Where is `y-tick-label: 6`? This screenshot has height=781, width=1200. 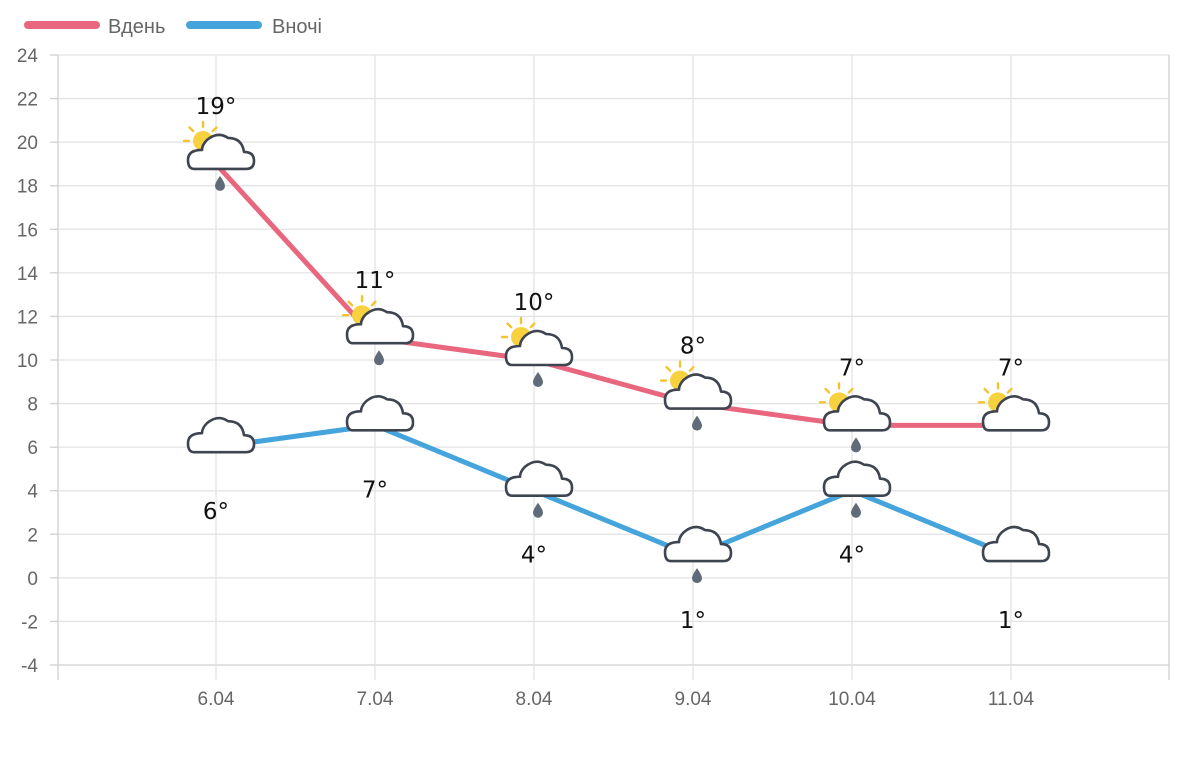 y-tick-label: 6 is located at coordinates (32, 448).